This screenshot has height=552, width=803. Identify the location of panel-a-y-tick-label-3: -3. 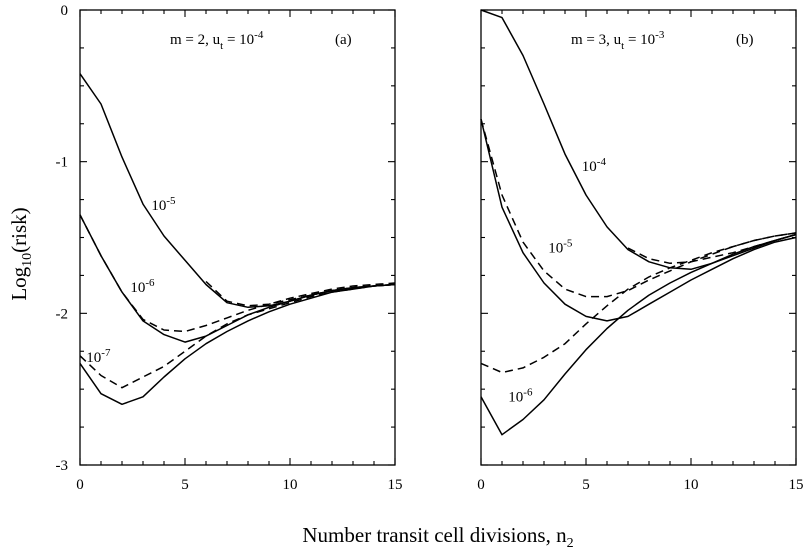
(62, 466).